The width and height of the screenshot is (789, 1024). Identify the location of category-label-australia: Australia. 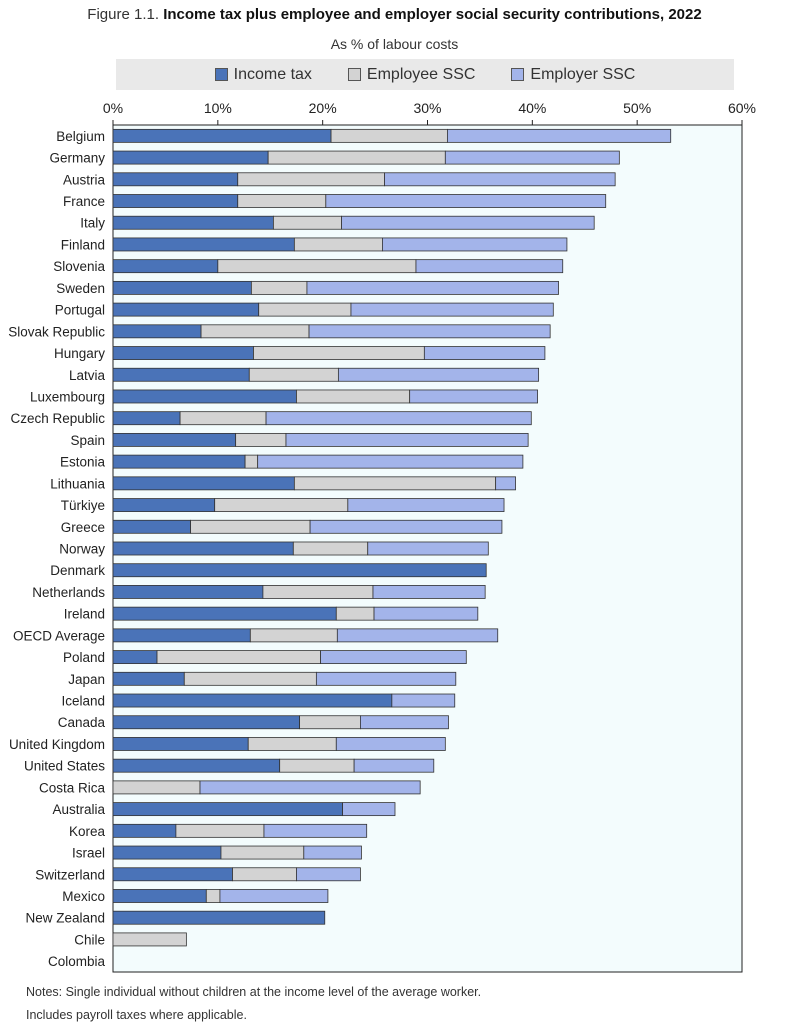
(78, 809).